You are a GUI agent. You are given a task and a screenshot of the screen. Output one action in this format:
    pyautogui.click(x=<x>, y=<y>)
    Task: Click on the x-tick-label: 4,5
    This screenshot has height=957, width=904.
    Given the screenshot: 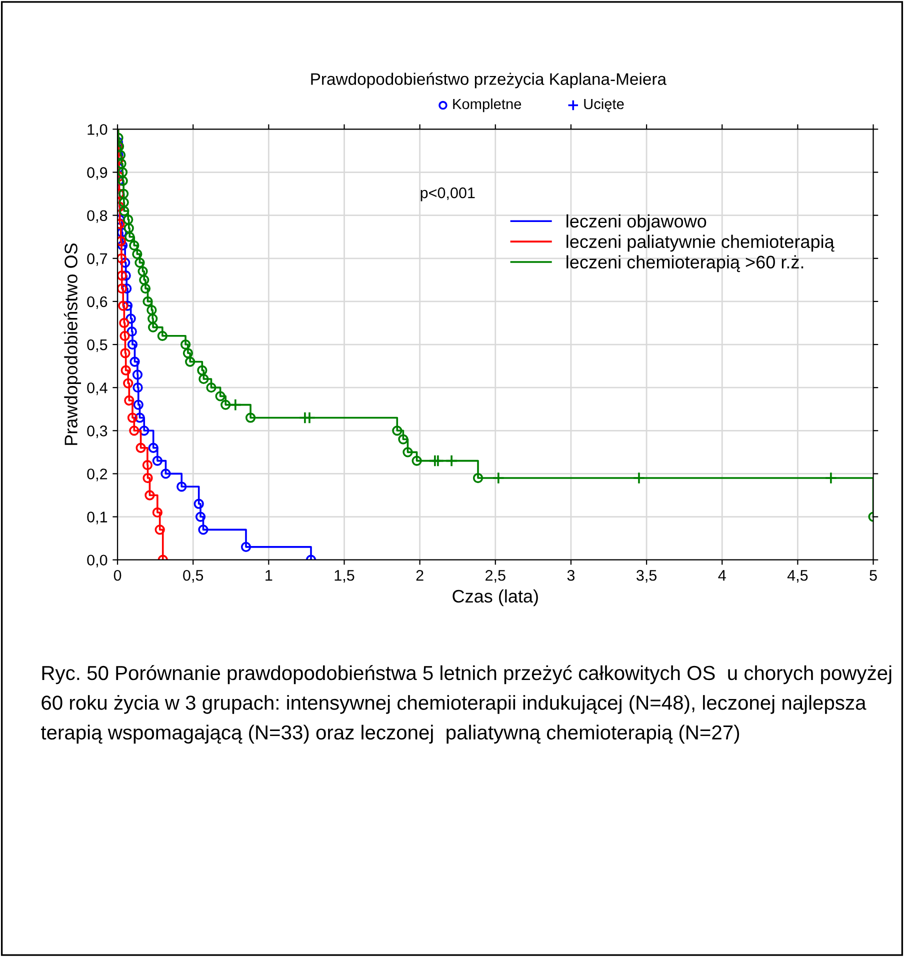 What is the action you would take?
    pyautogui.click(x=797, y=576)
    